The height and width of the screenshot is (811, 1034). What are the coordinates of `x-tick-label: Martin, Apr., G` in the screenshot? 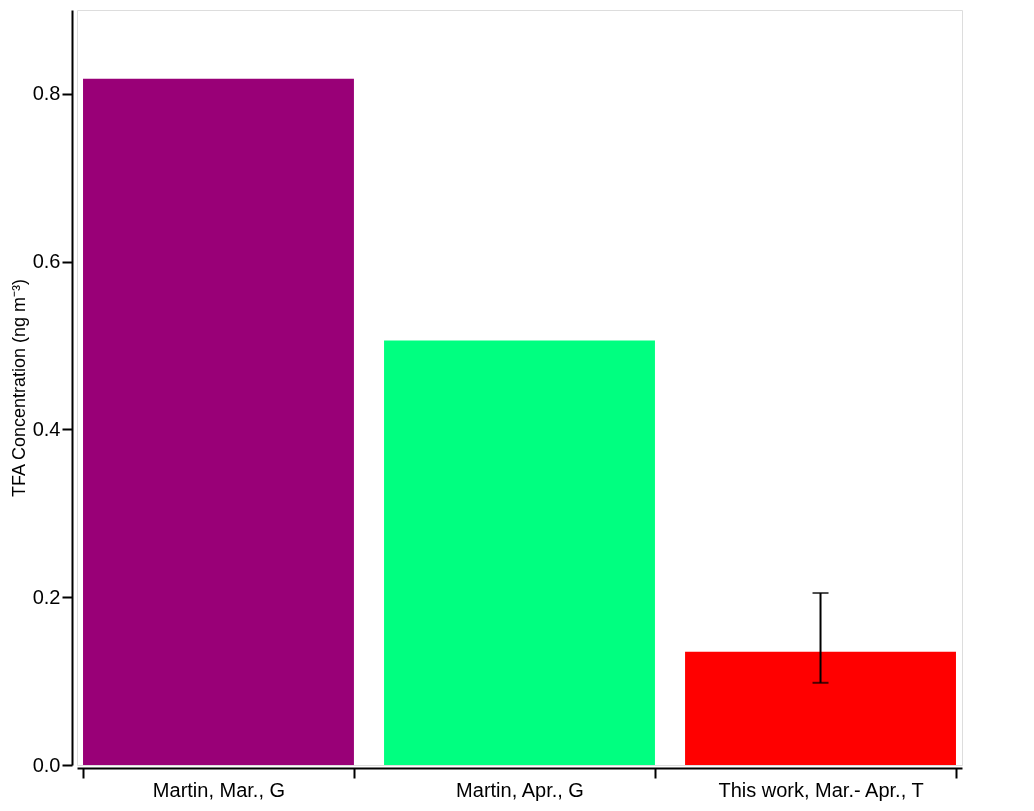 It's located at (520, 789).